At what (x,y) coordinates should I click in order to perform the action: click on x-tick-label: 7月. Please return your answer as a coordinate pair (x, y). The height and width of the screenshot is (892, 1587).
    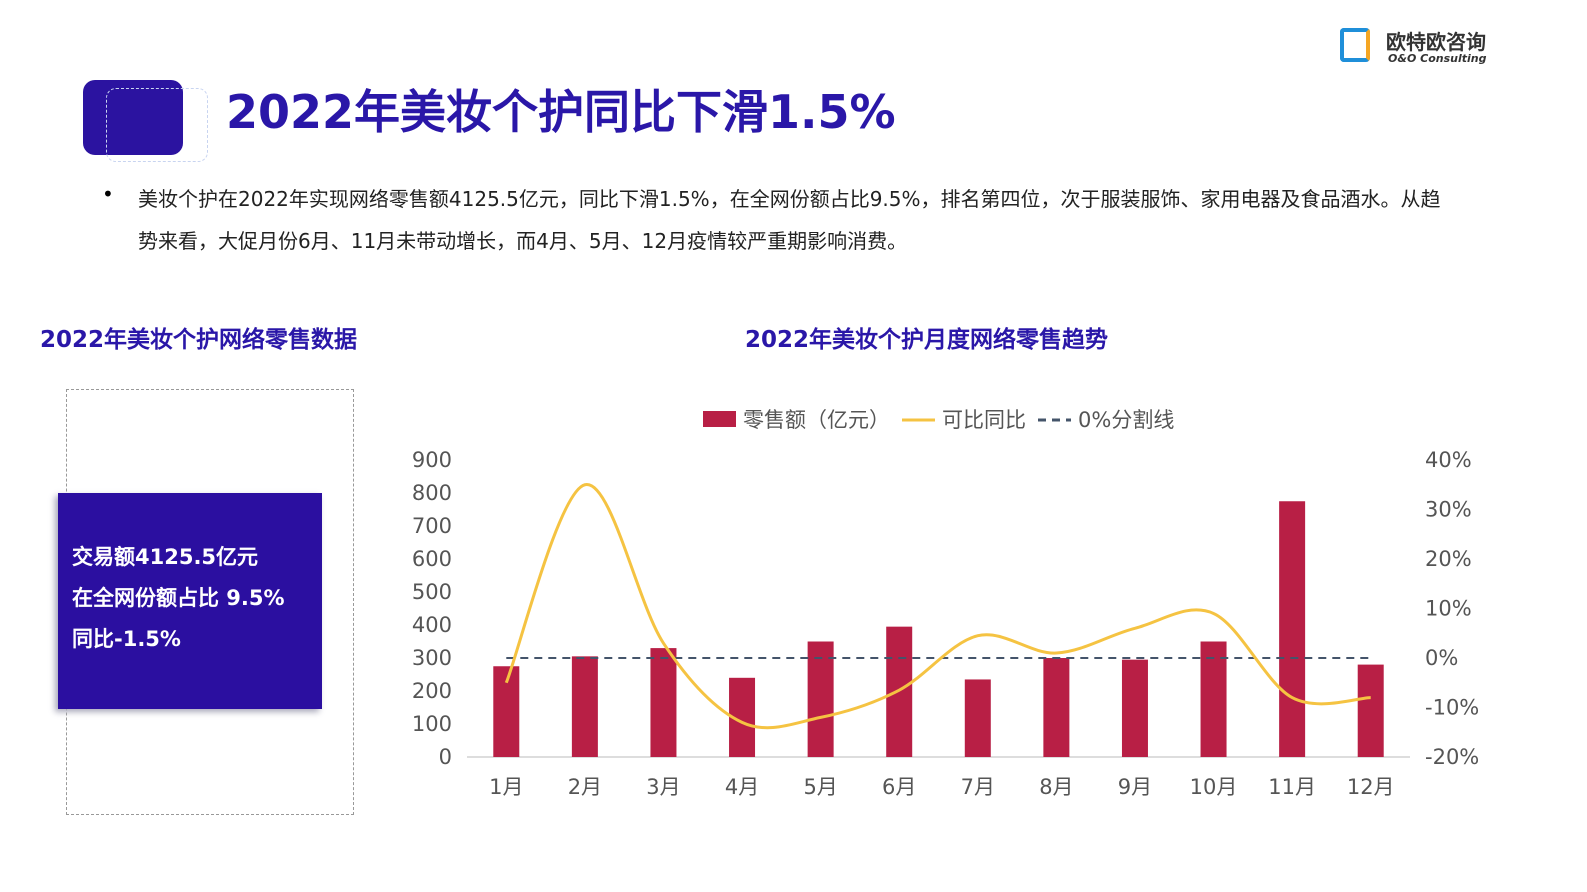
    Looking at the image, I should click on (978, 787).